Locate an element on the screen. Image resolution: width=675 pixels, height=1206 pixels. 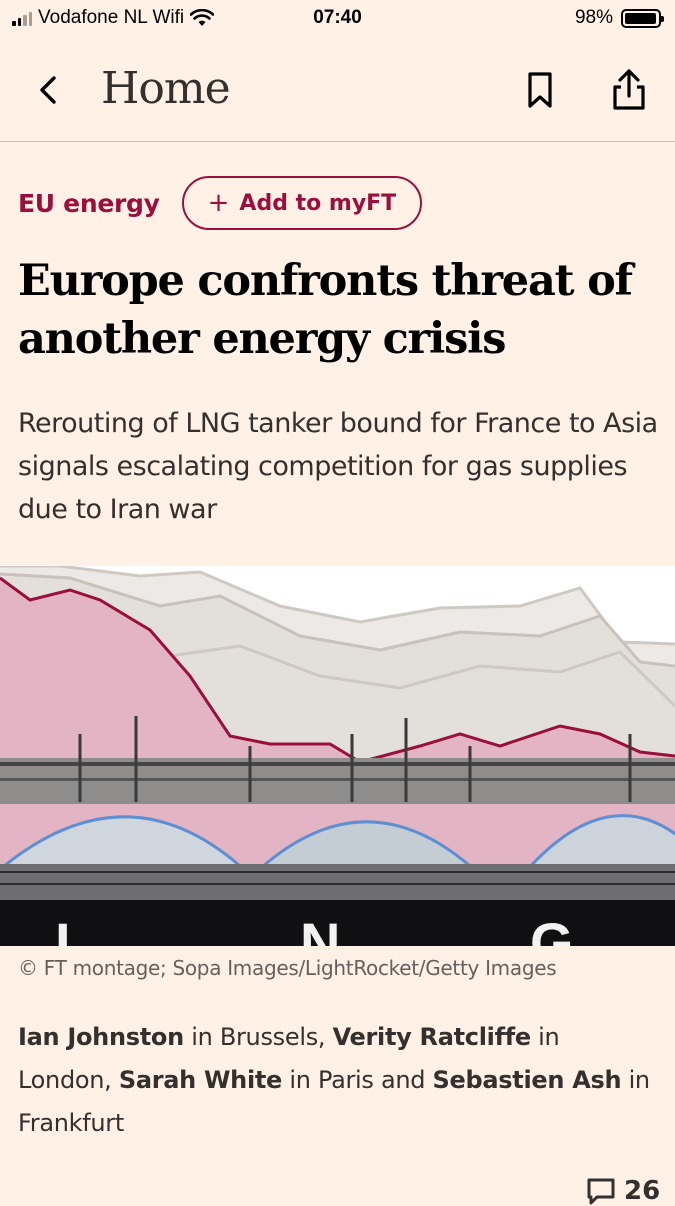
bookmark-button is located at coordinates (540, 90).